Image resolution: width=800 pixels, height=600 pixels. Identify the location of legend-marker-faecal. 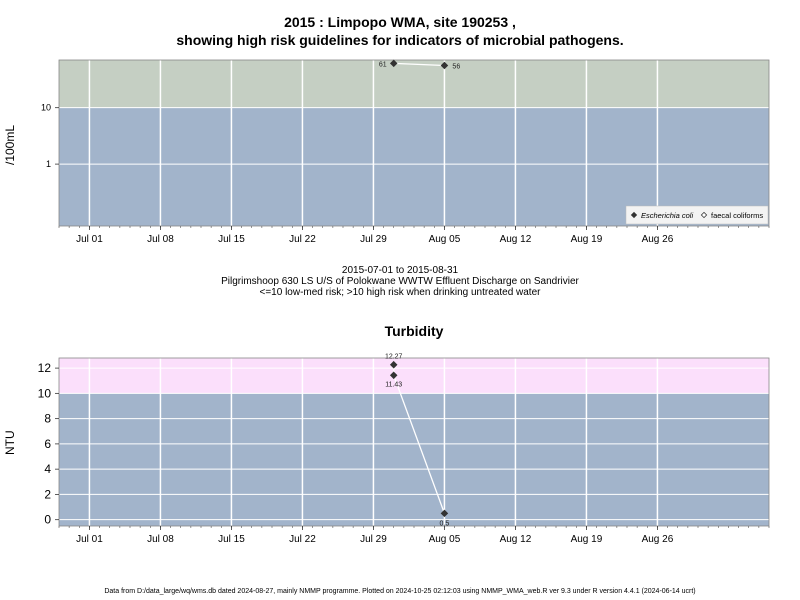
(704, 215).